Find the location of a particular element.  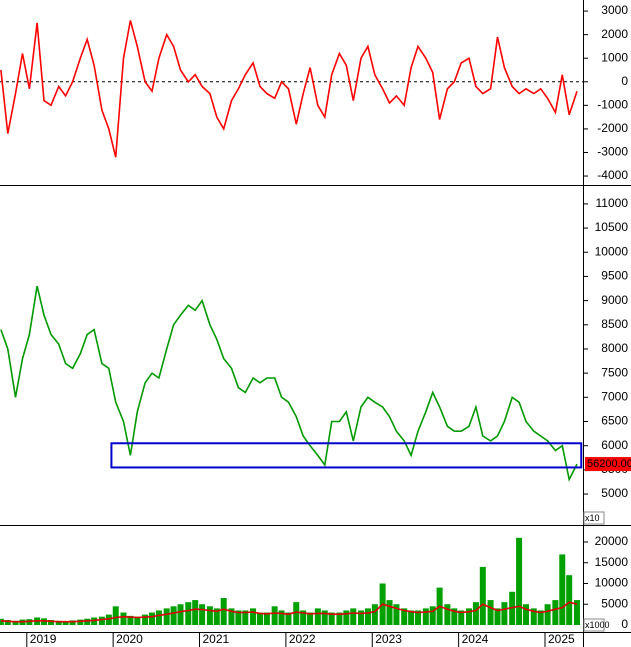

x-tick-label: 2022 is located at coordinates (302, 639).